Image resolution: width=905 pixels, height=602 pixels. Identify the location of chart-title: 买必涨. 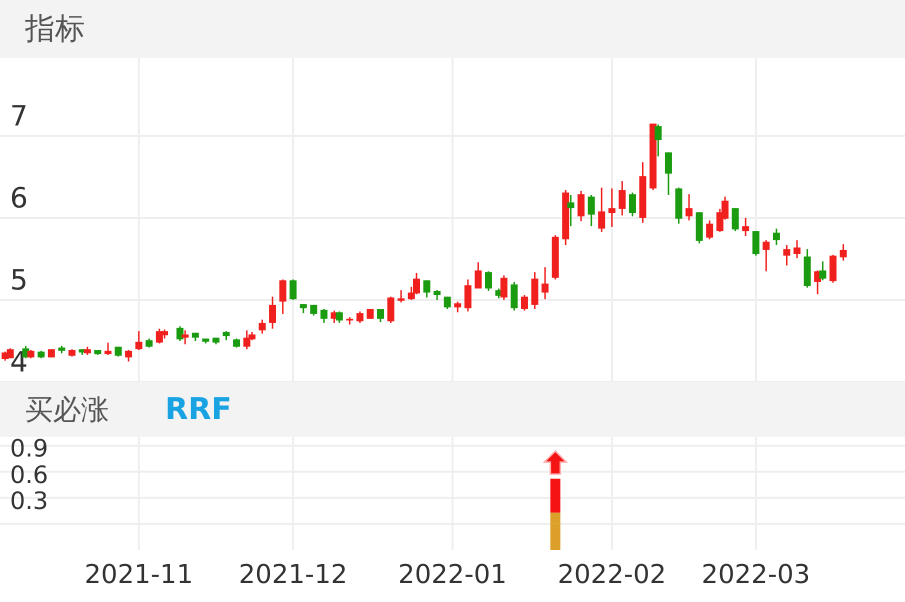
(67, 409).